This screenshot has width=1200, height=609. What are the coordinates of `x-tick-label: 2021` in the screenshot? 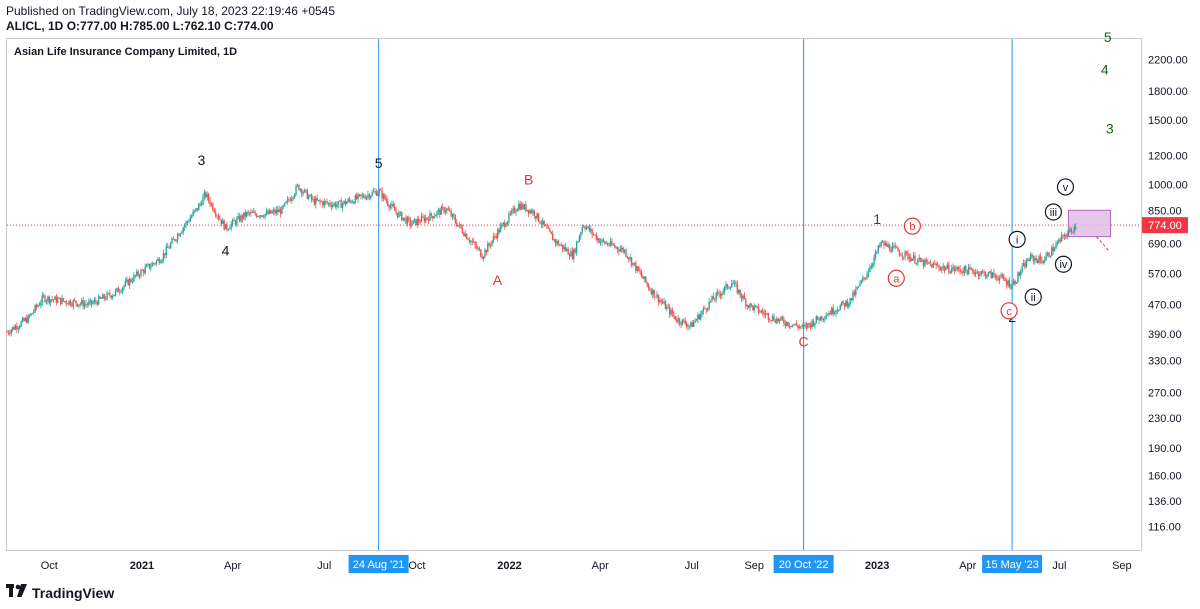 It's located at (142, 566).